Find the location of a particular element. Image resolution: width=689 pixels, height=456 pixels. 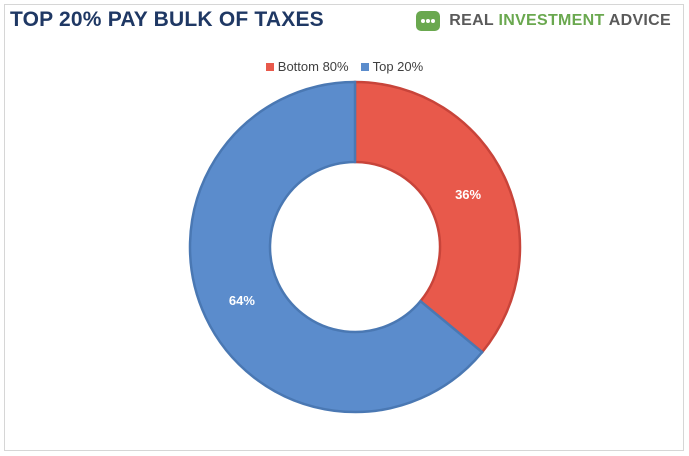

legend-item-top-20: Top 20% is located at coordinates (392, 66).